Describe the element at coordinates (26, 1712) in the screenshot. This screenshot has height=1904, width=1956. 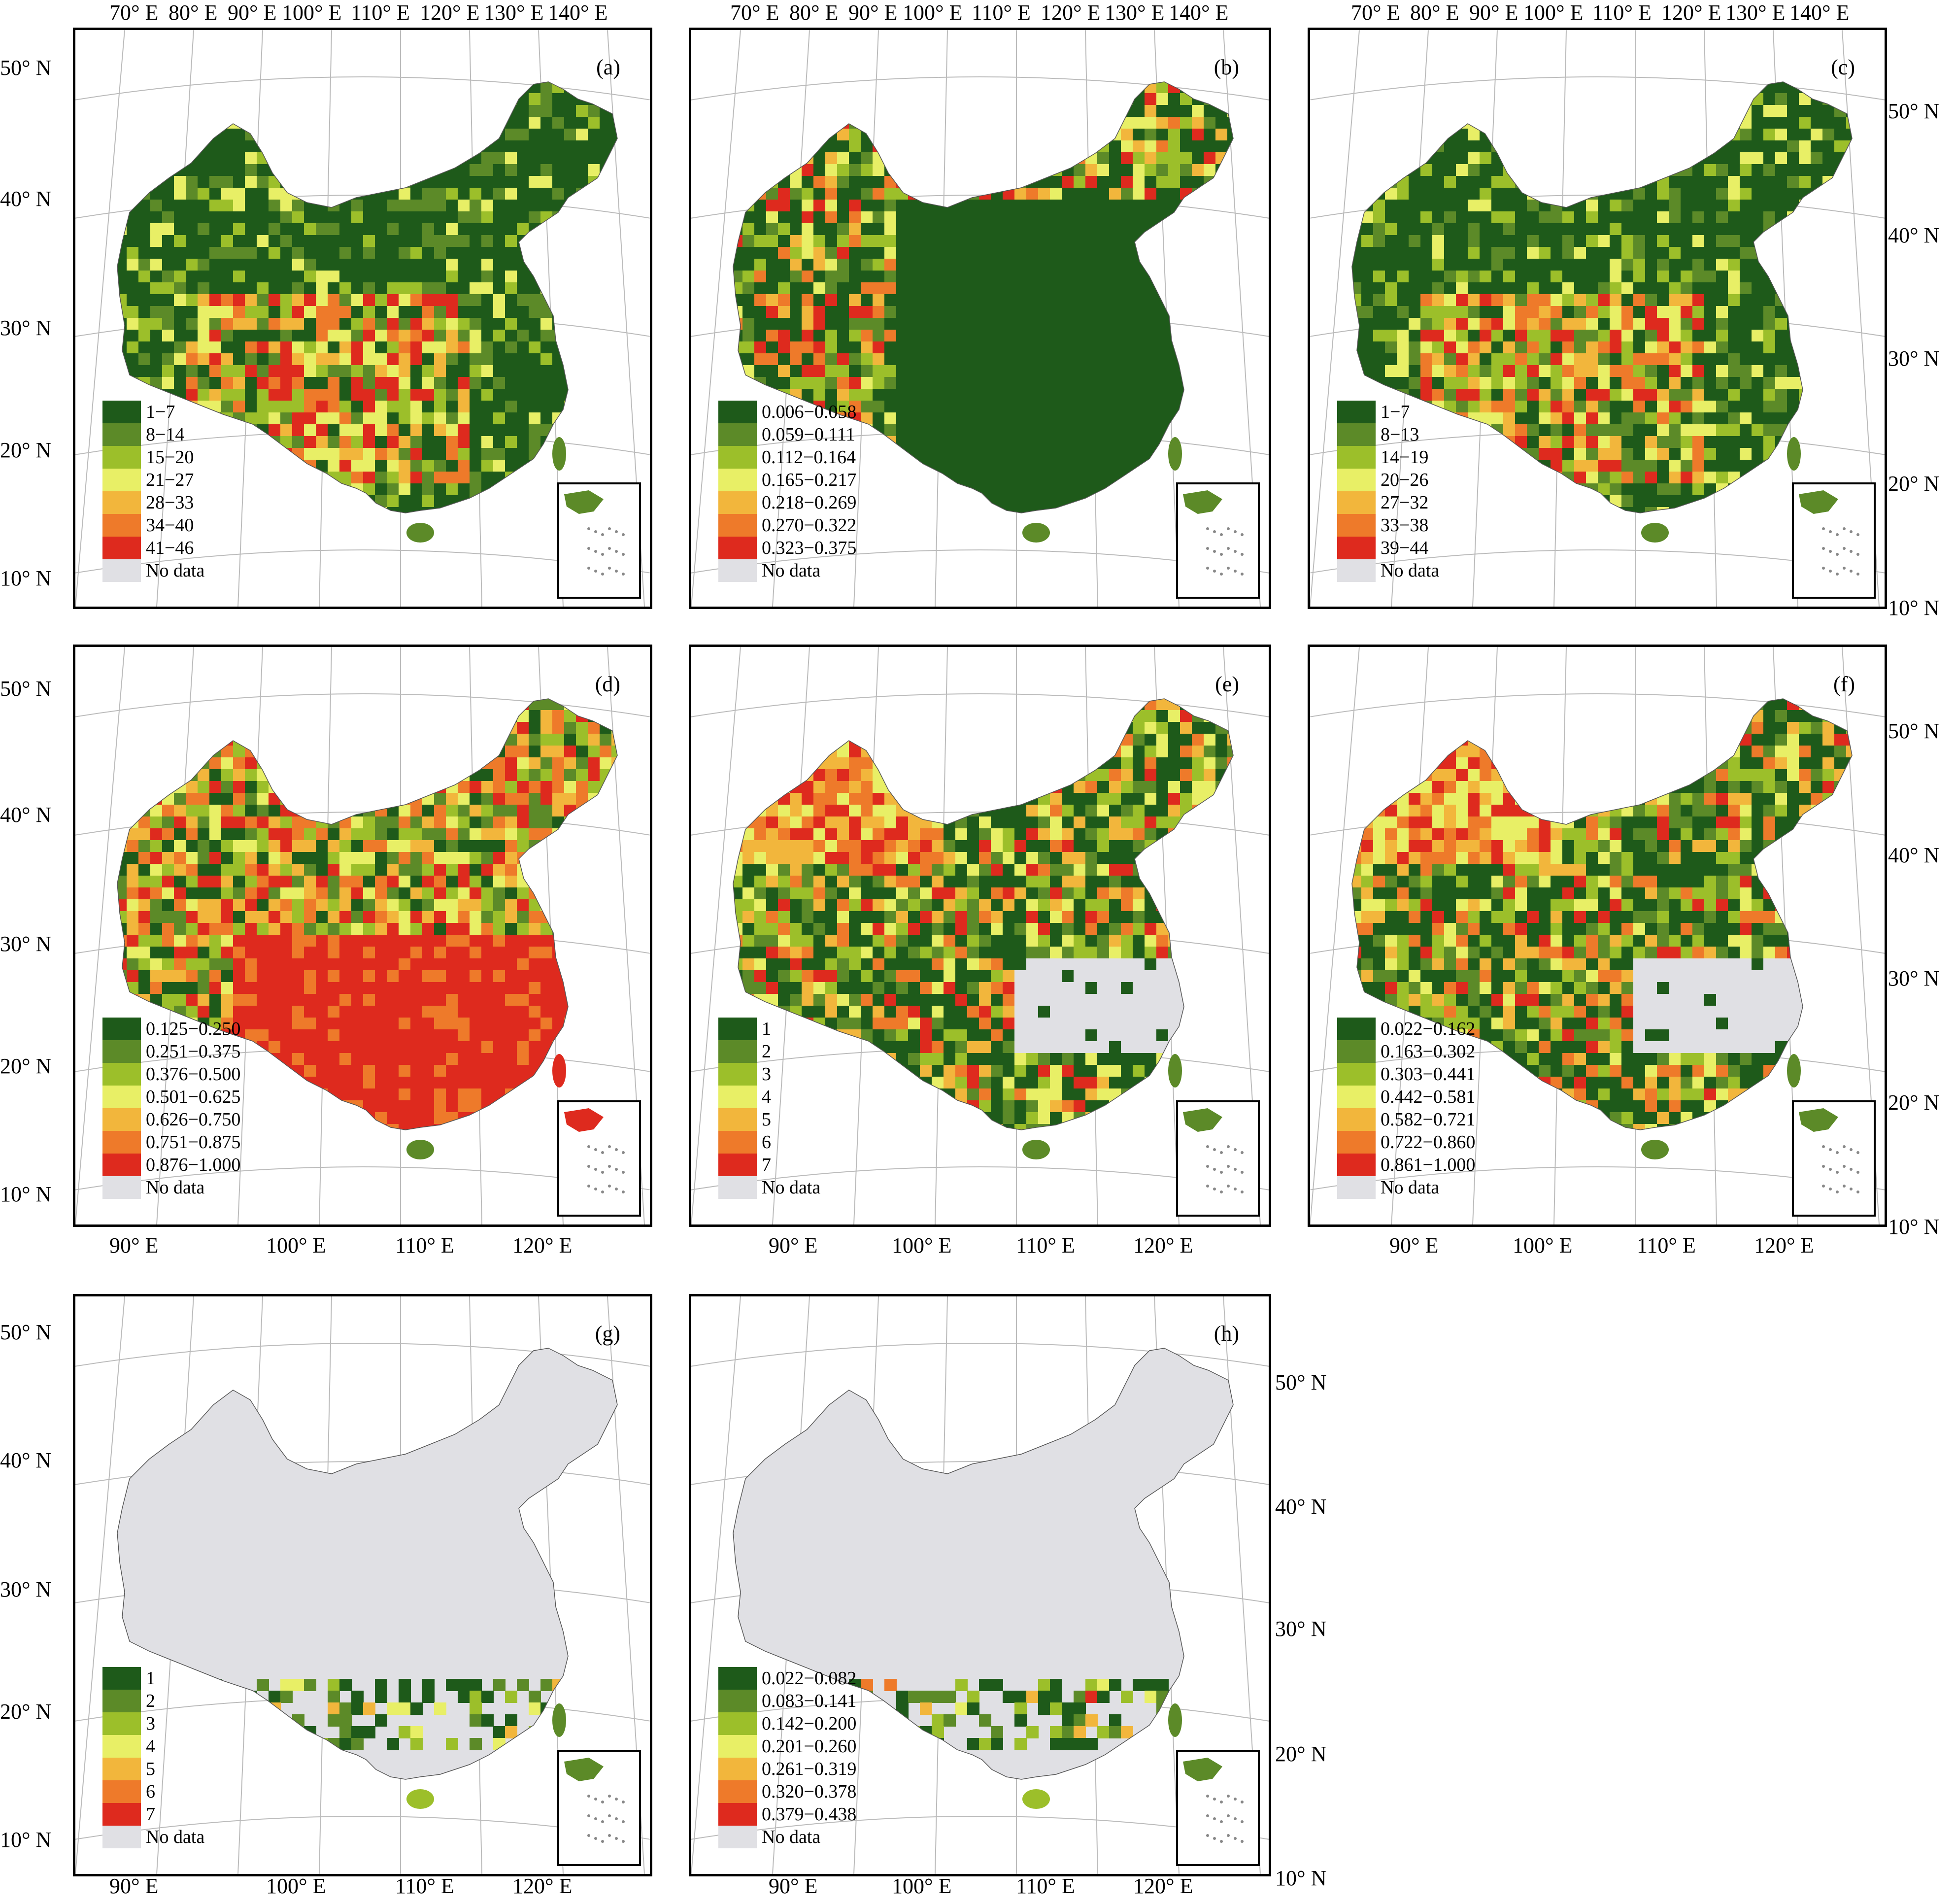
I see `lat-label: 20° N` at that location.